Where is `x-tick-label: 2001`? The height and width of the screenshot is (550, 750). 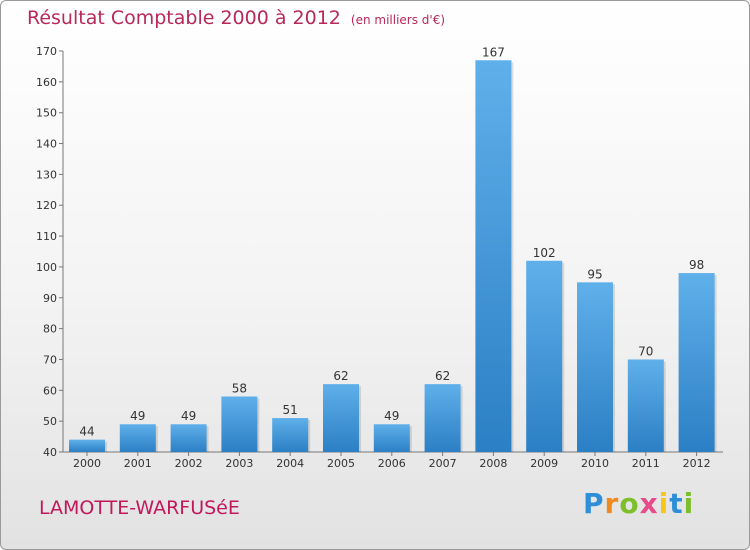 x-tick-label: 2001 is located at coordinates (138, 463).